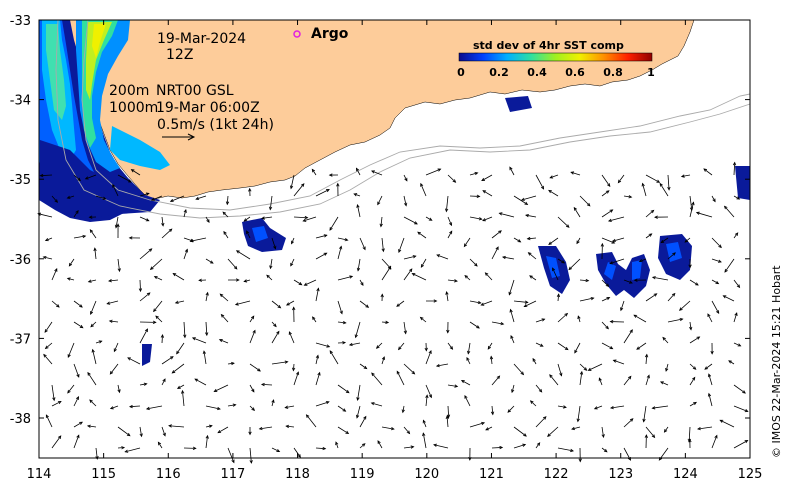 This screenshot has width=791, height=492. Describe the element at coordinates (20, 180) in the screenshot. I see `y-tick-label: -35` at that location.